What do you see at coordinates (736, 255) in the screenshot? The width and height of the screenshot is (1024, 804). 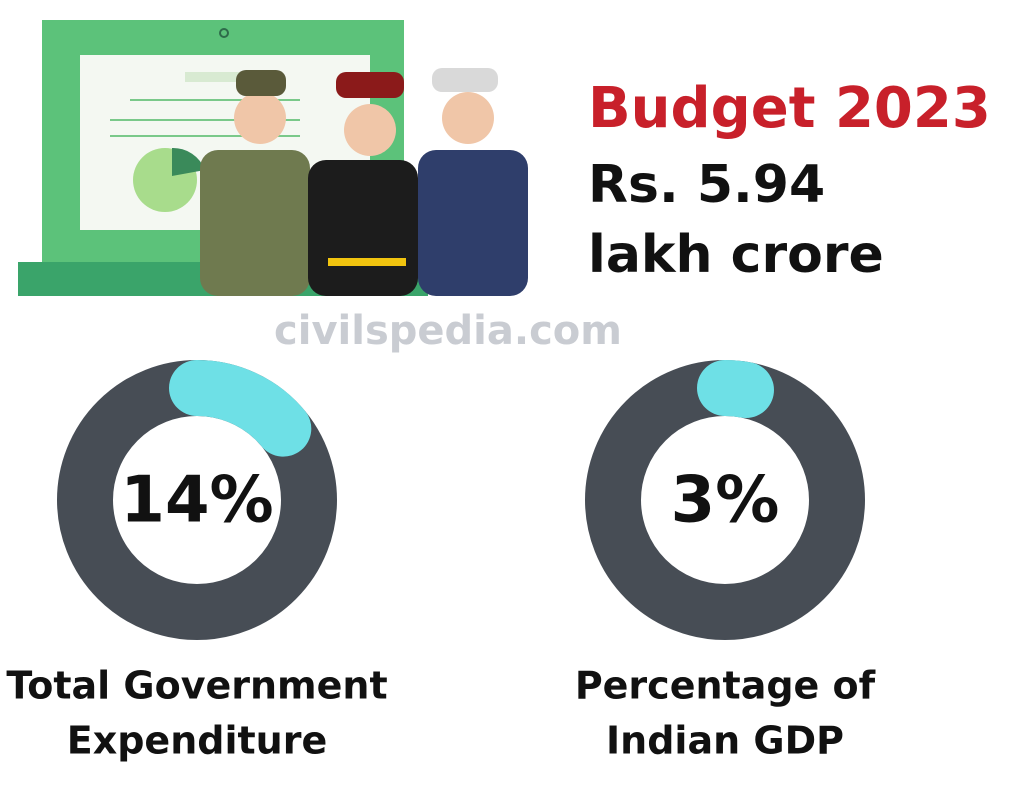 I see `amount-line: lakh crore` at bounding box center [736, 255].